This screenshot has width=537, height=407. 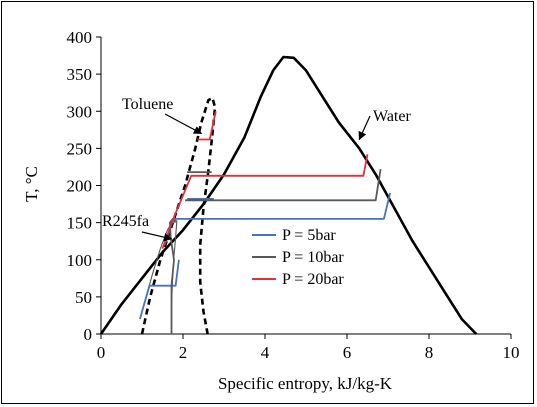 What do you see at coordinates (80, 148) in the screenshot?
I see `y-tick-label: 250` at bounding box center [80, 148].